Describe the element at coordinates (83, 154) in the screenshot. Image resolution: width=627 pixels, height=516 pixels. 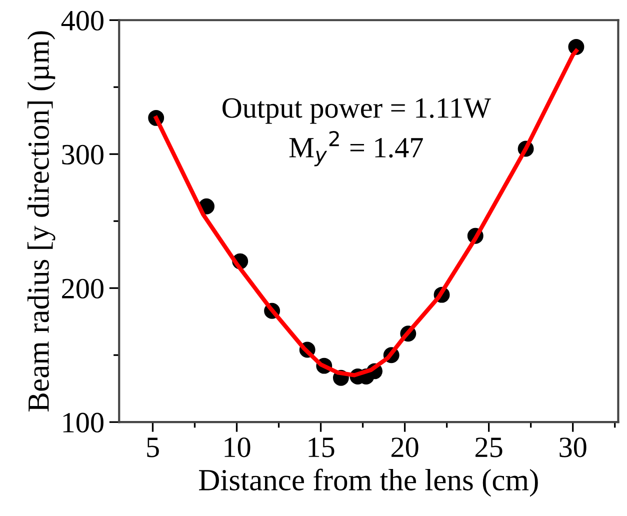
I see `y-tick-label: 300` at that location.